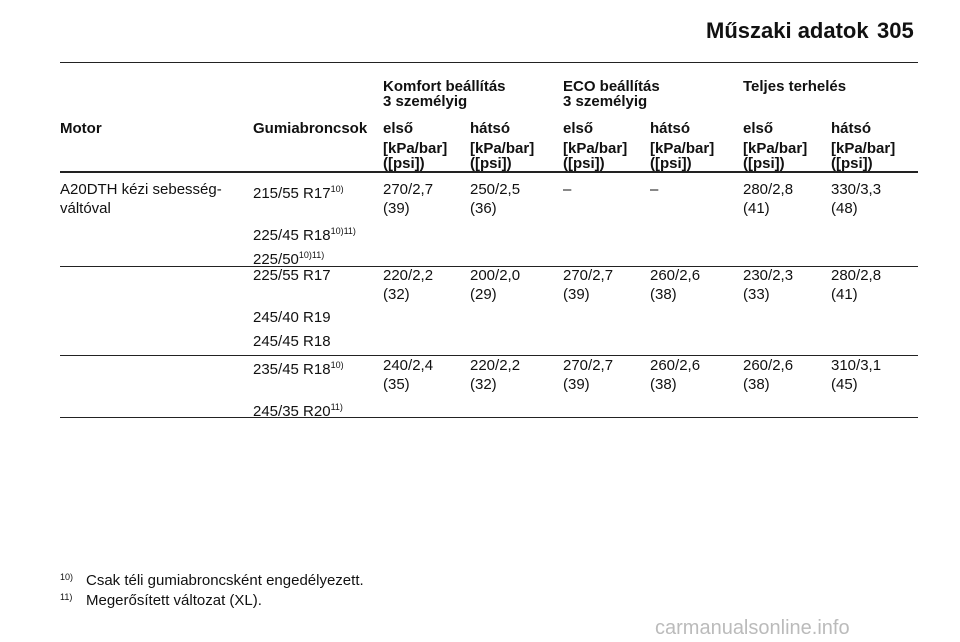 This screenshot has height=642, width=960. Describe the element at coordinates (81, 128) in the screenshot. I see `column-header: Motor` at that location.